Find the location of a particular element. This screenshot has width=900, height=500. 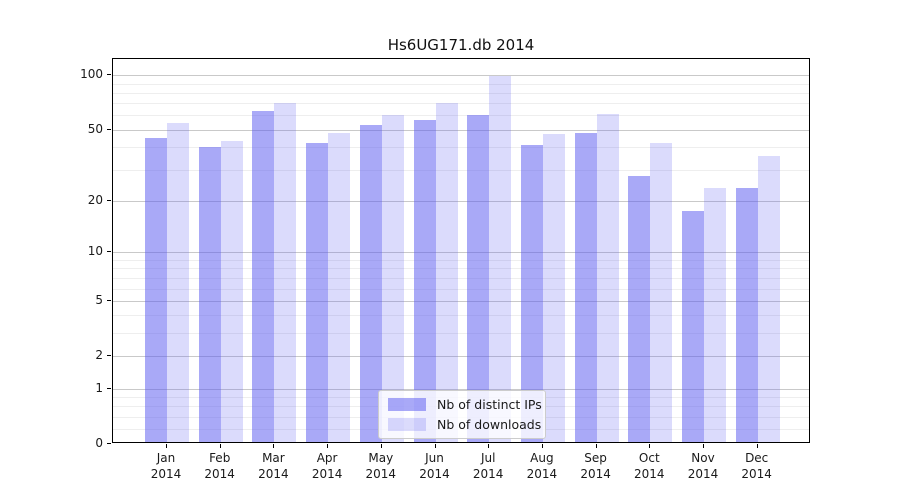

bar-sep-downloads is located at coordinates (607, 277).